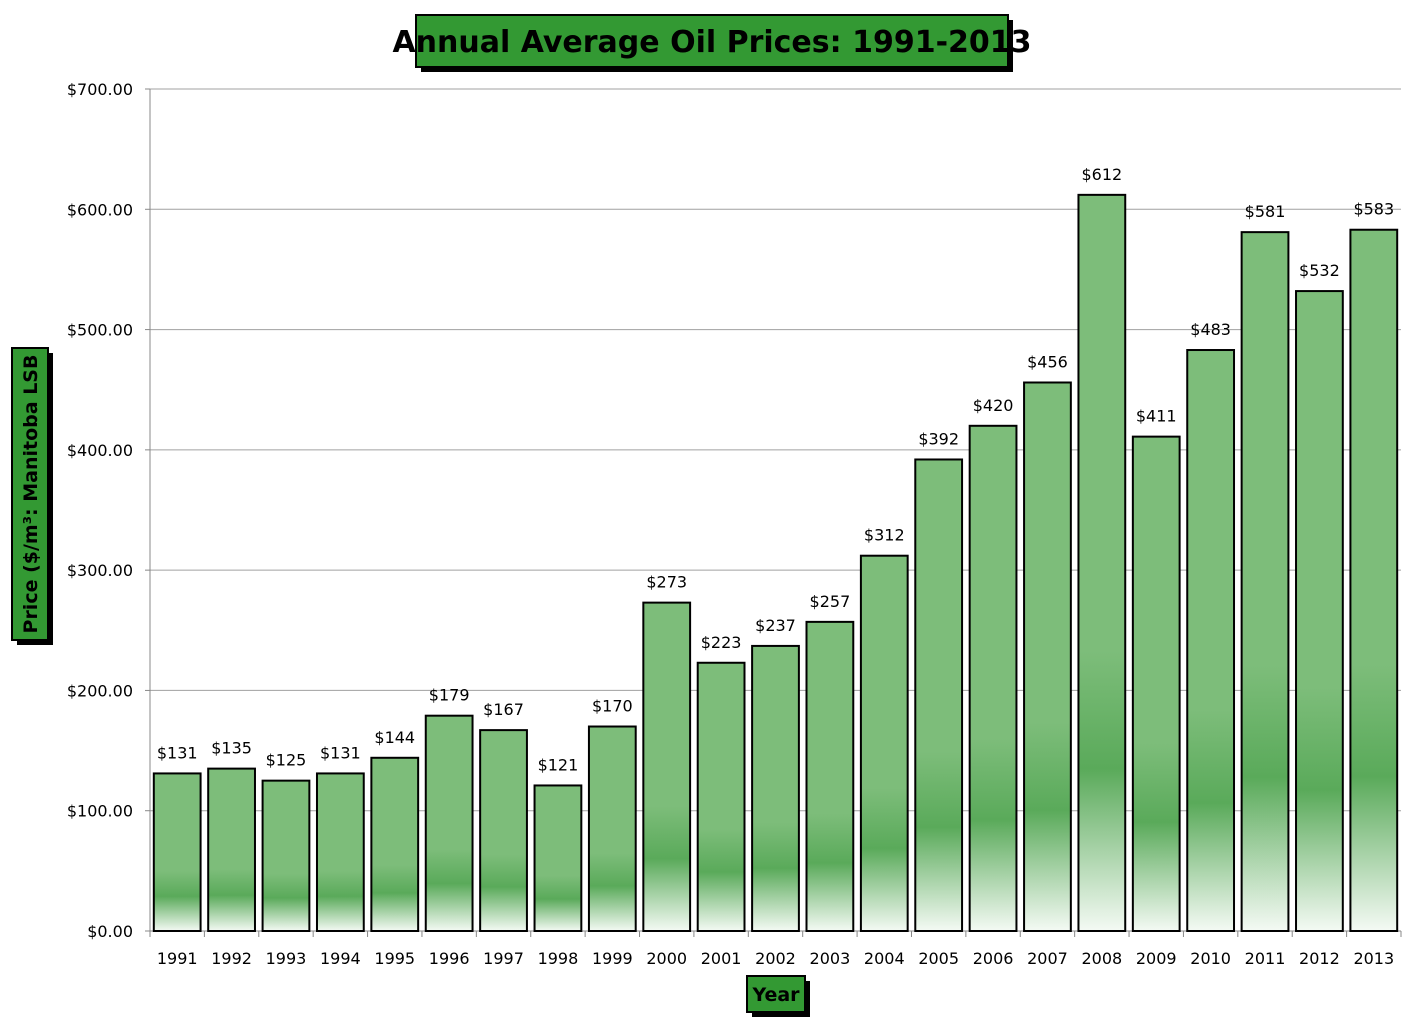 This screenshot has width=1424, height=1035. I want to click on data-label-1995: $144, so click(394, 737).